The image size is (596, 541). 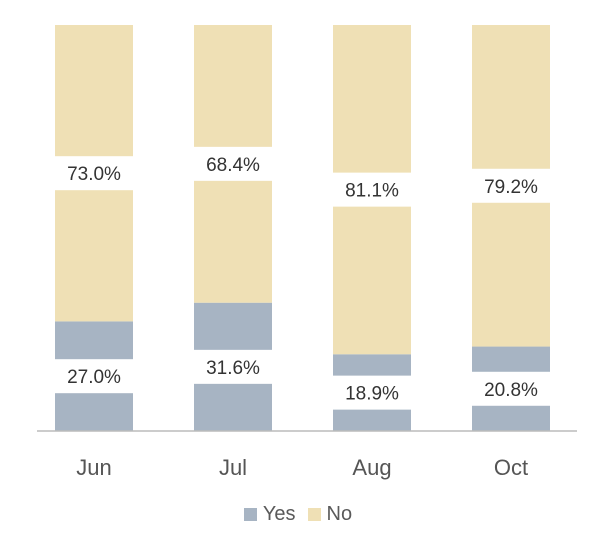 I want to click on legend-item-no: No, so click(x=330, y=514).